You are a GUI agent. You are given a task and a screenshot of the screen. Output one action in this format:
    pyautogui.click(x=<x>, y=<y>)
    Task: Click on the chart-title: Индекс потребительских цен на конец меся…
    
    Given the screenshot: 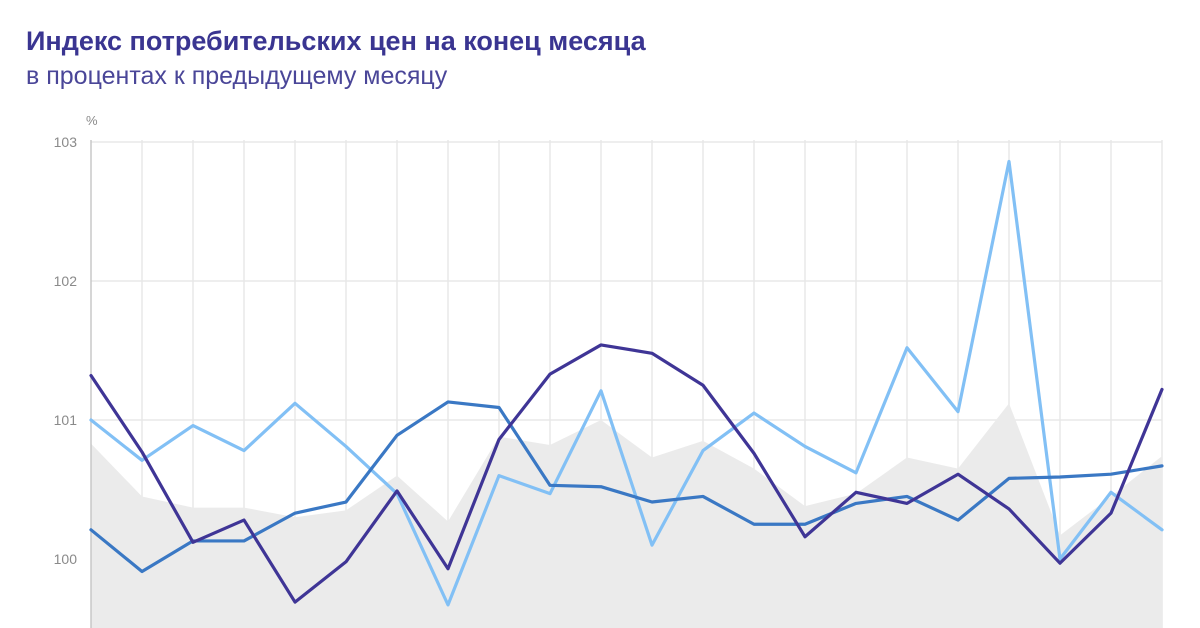 What is the action you would take?
    pyautogui.click(x=336, y=41)
    